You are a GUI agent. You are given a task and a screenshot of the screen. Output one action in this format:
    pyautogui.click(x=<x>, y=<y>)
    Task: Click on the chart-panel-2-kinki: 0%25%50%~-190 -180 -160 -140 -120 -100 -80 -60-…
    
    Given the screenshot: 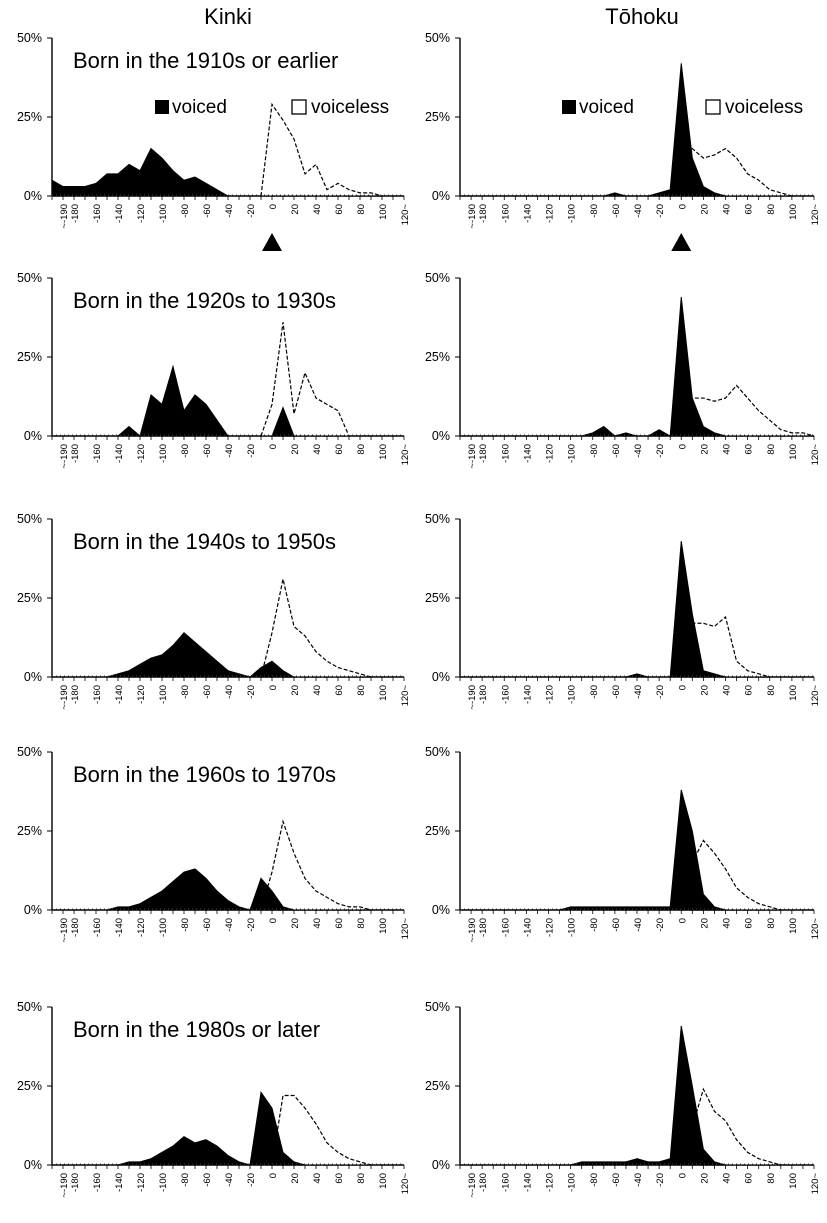 What is the action you would take?
    pyautogui.click(x=214, y=370)
    